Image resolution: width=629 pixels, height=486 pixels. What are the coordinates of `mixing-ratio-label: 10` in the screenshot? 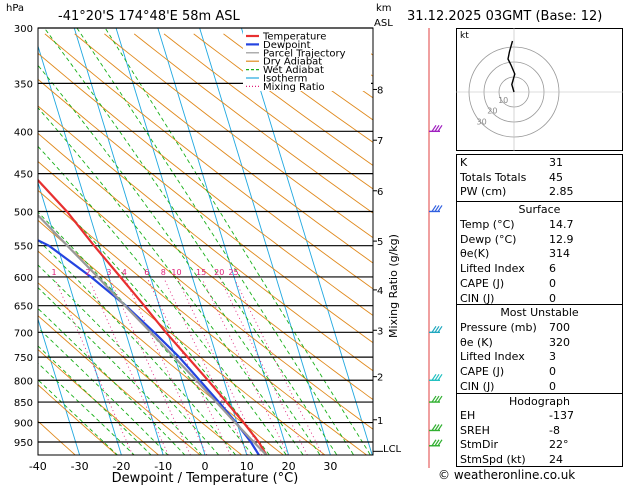 It's located at (176, 272).